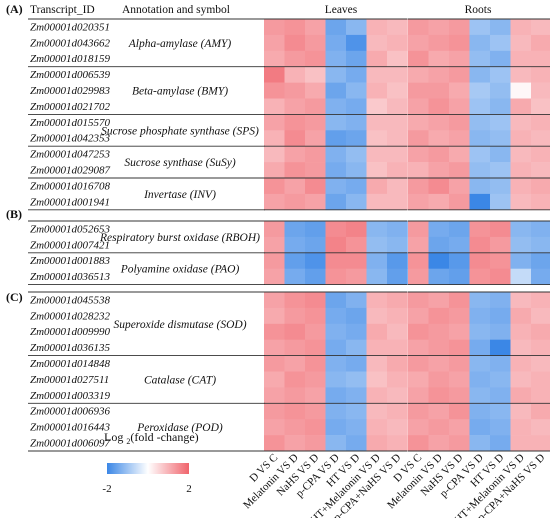 The image size is (550, 518). What do you see at coordinates (180, 380) in the screenshot?
I see `annotation-label: Catalase (CAT)` at bounding box center [180, 380].